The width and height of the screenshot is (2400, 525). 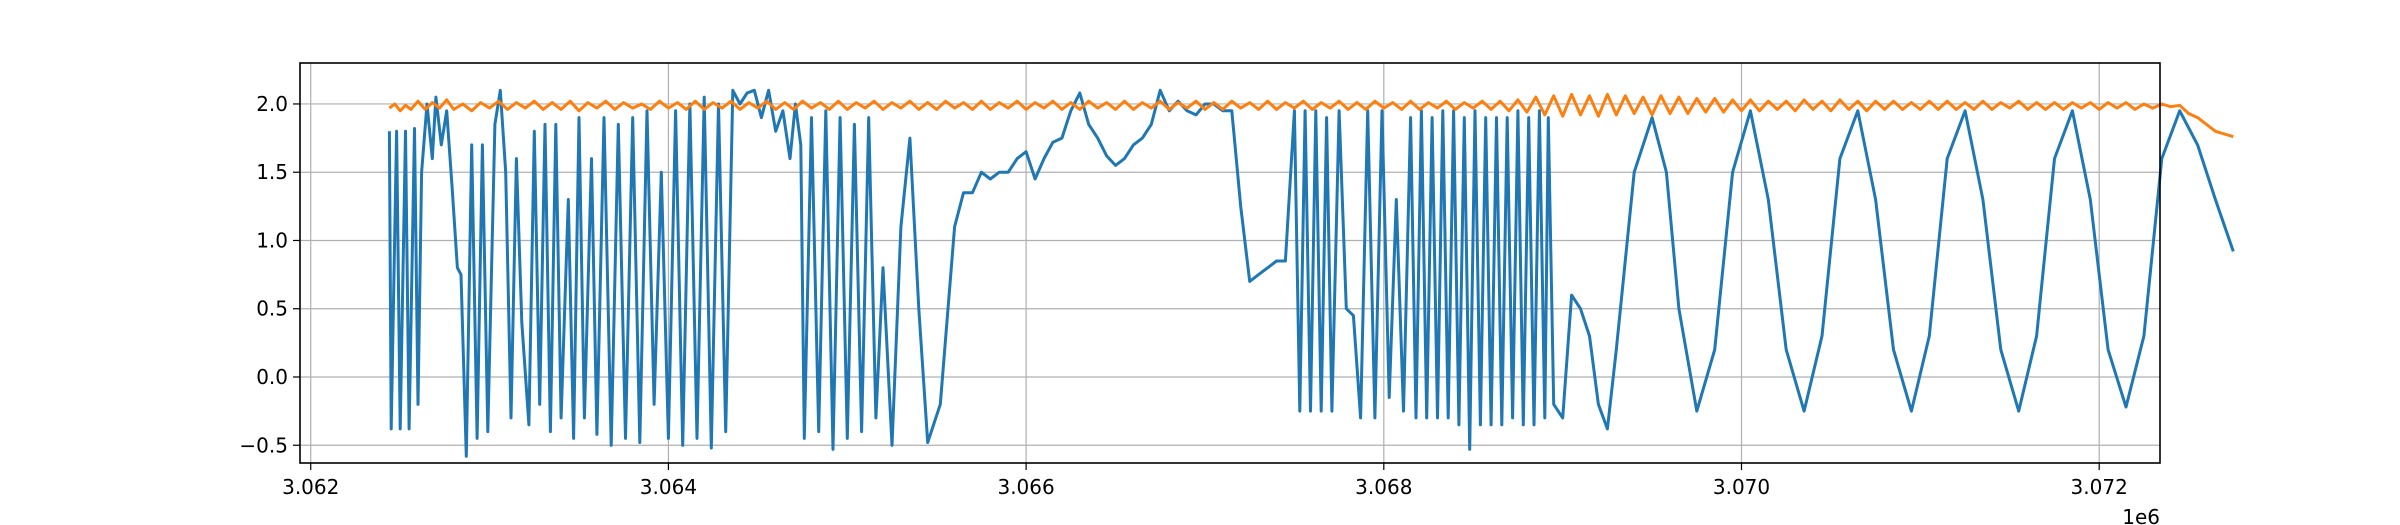 I want to click on x-offset-label: 1e6, so click(x=2141, y=515).